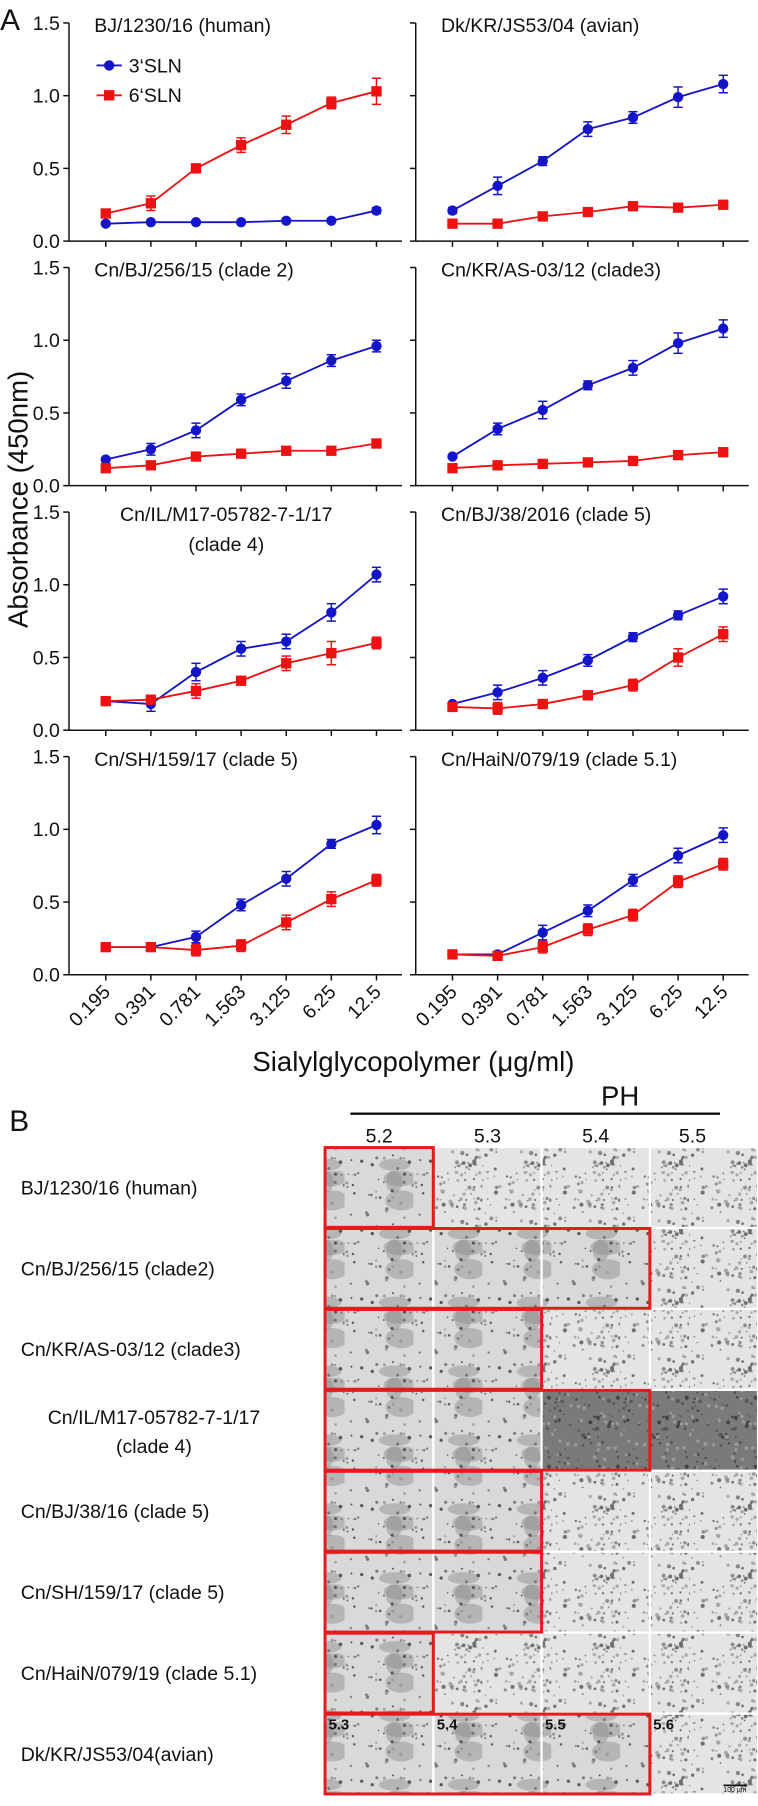  I want to click on row-label: Cn/BJ/256/15 (clade2), so click(118, 1269).